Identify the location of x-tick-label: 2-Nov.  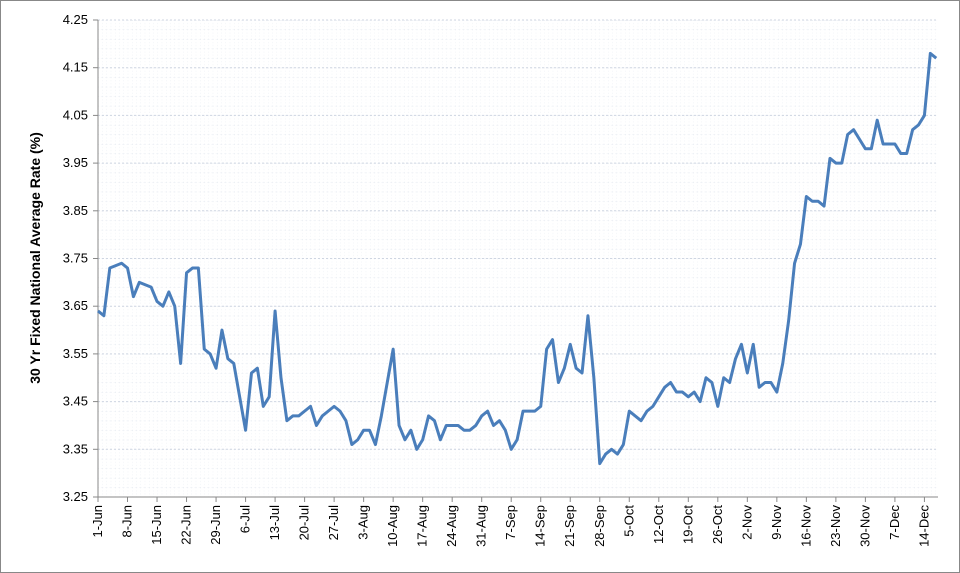
(746, 522).